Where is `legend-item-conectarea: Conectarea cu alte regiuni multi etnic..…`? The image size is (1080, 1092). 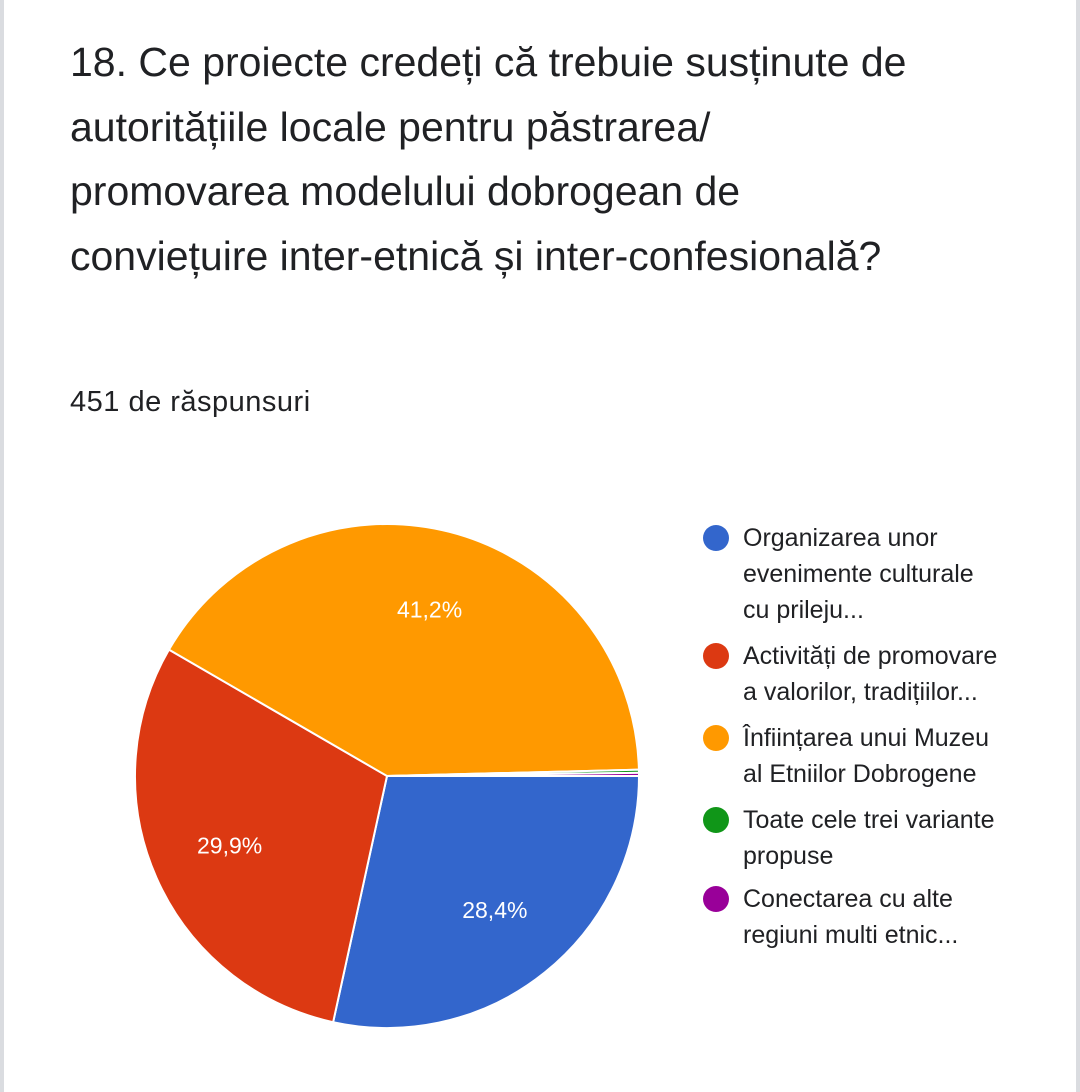 legend-item-conectarea: Conectarea cu alte regiuni multi etnic..… is located at coordinates (853, 917).